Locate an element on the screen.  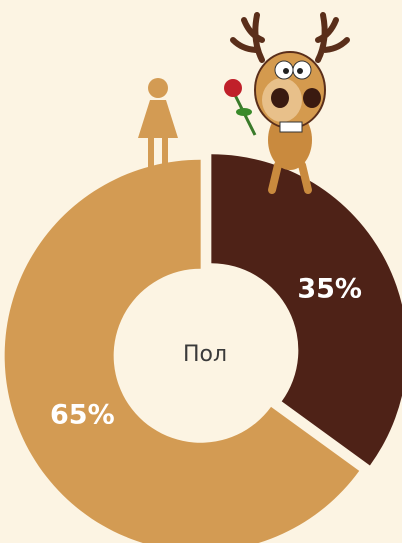
female-icon is located at coordinates (158, 124).